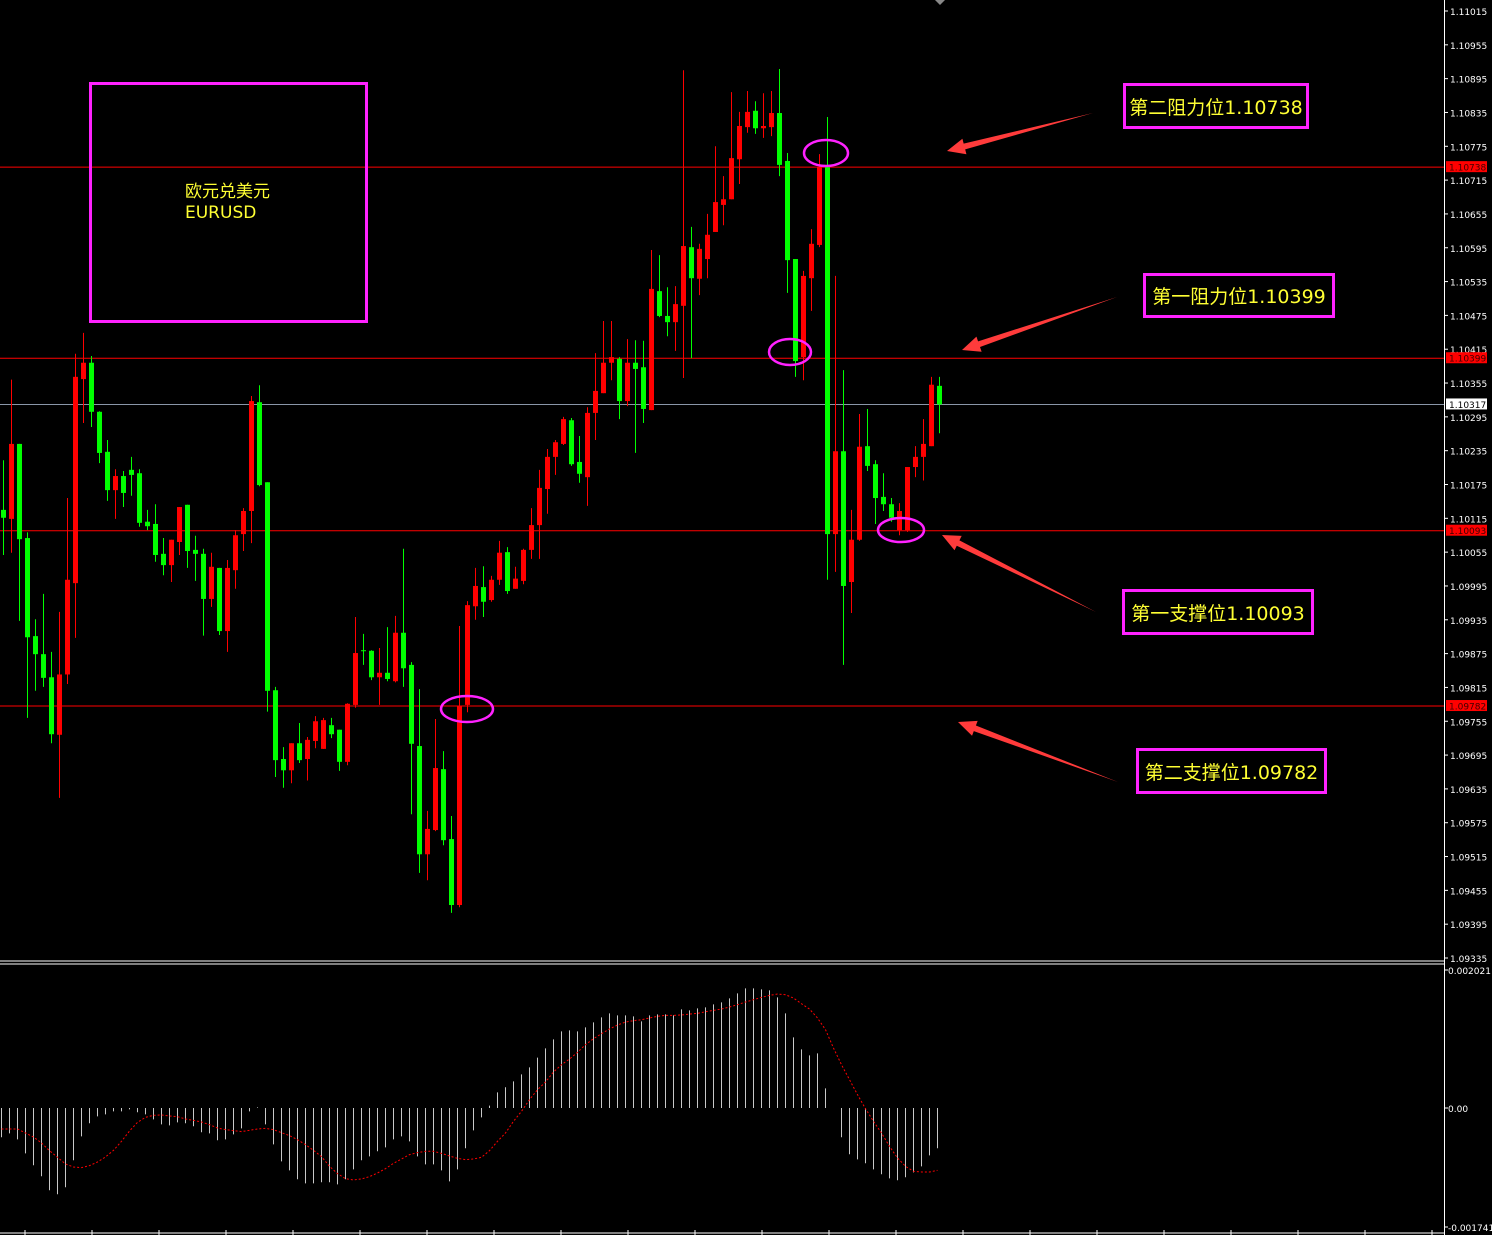  What do you see at coordinates (790, 352) in the screenshot?
I see `highlight-ellipse` at bounding box center [790, 352].